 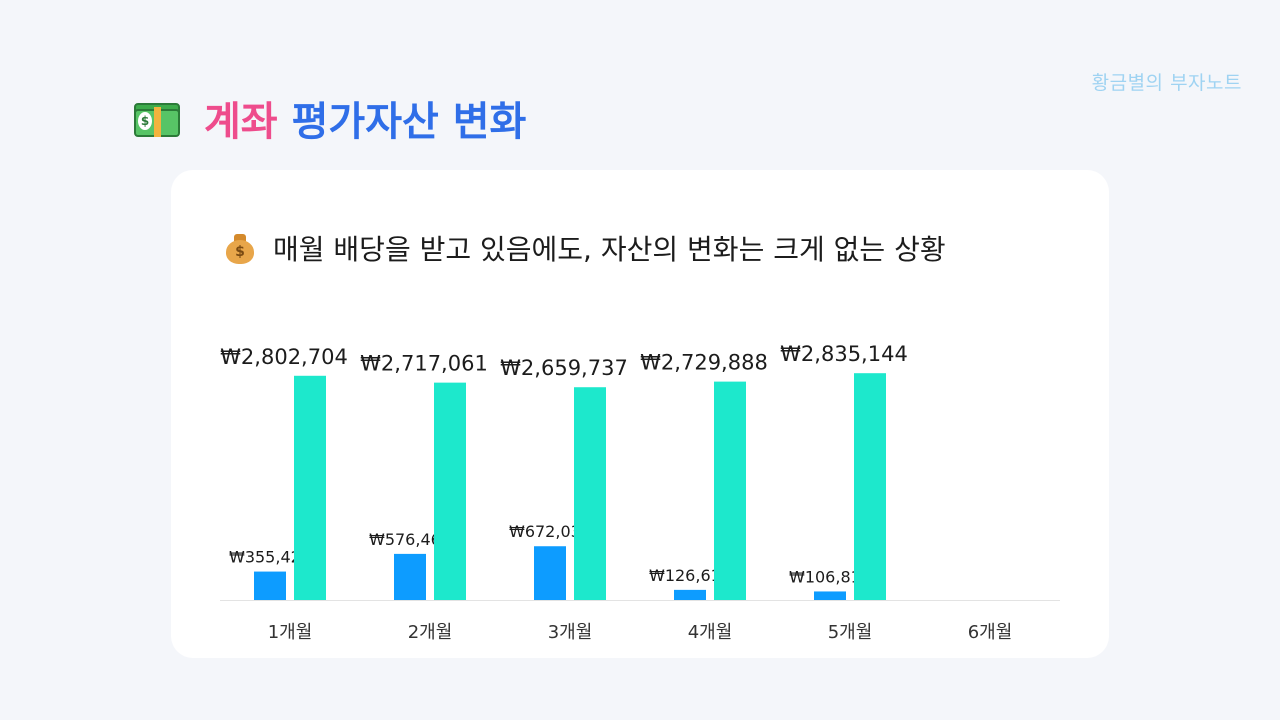 I want to click on x-tick-label-4: 4개월, so click(x=710, y=632).